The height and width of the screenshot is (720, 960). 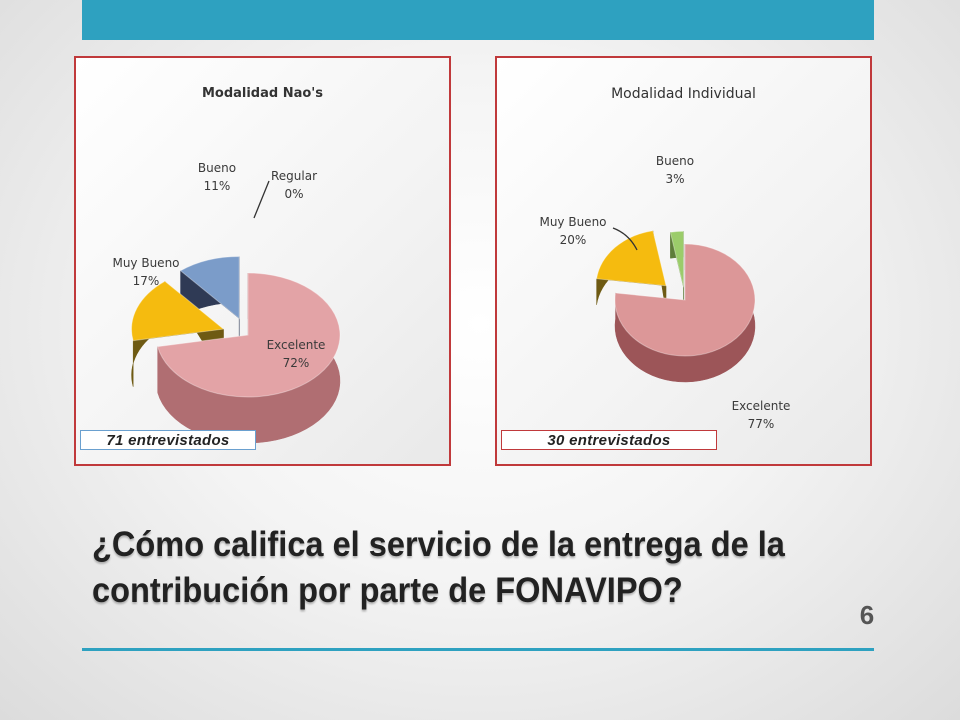 I want to click on pie-label-value: 77%, so click(x=761, y=424).